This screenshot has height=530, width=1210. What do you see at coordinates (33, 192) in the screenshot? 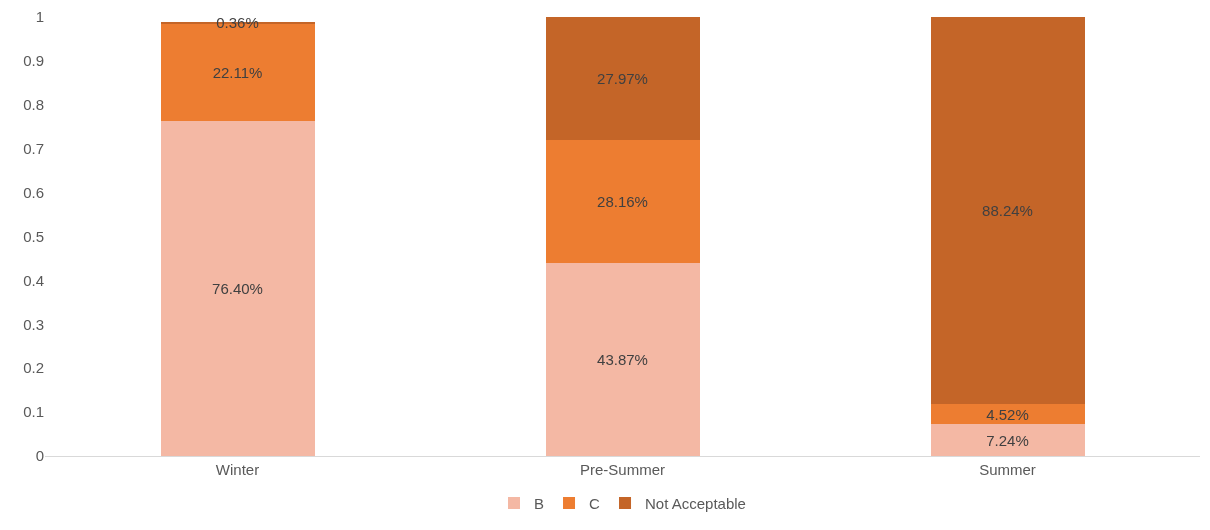
I see `y-tick-label: 0.6` at bounding box center [33, 192].